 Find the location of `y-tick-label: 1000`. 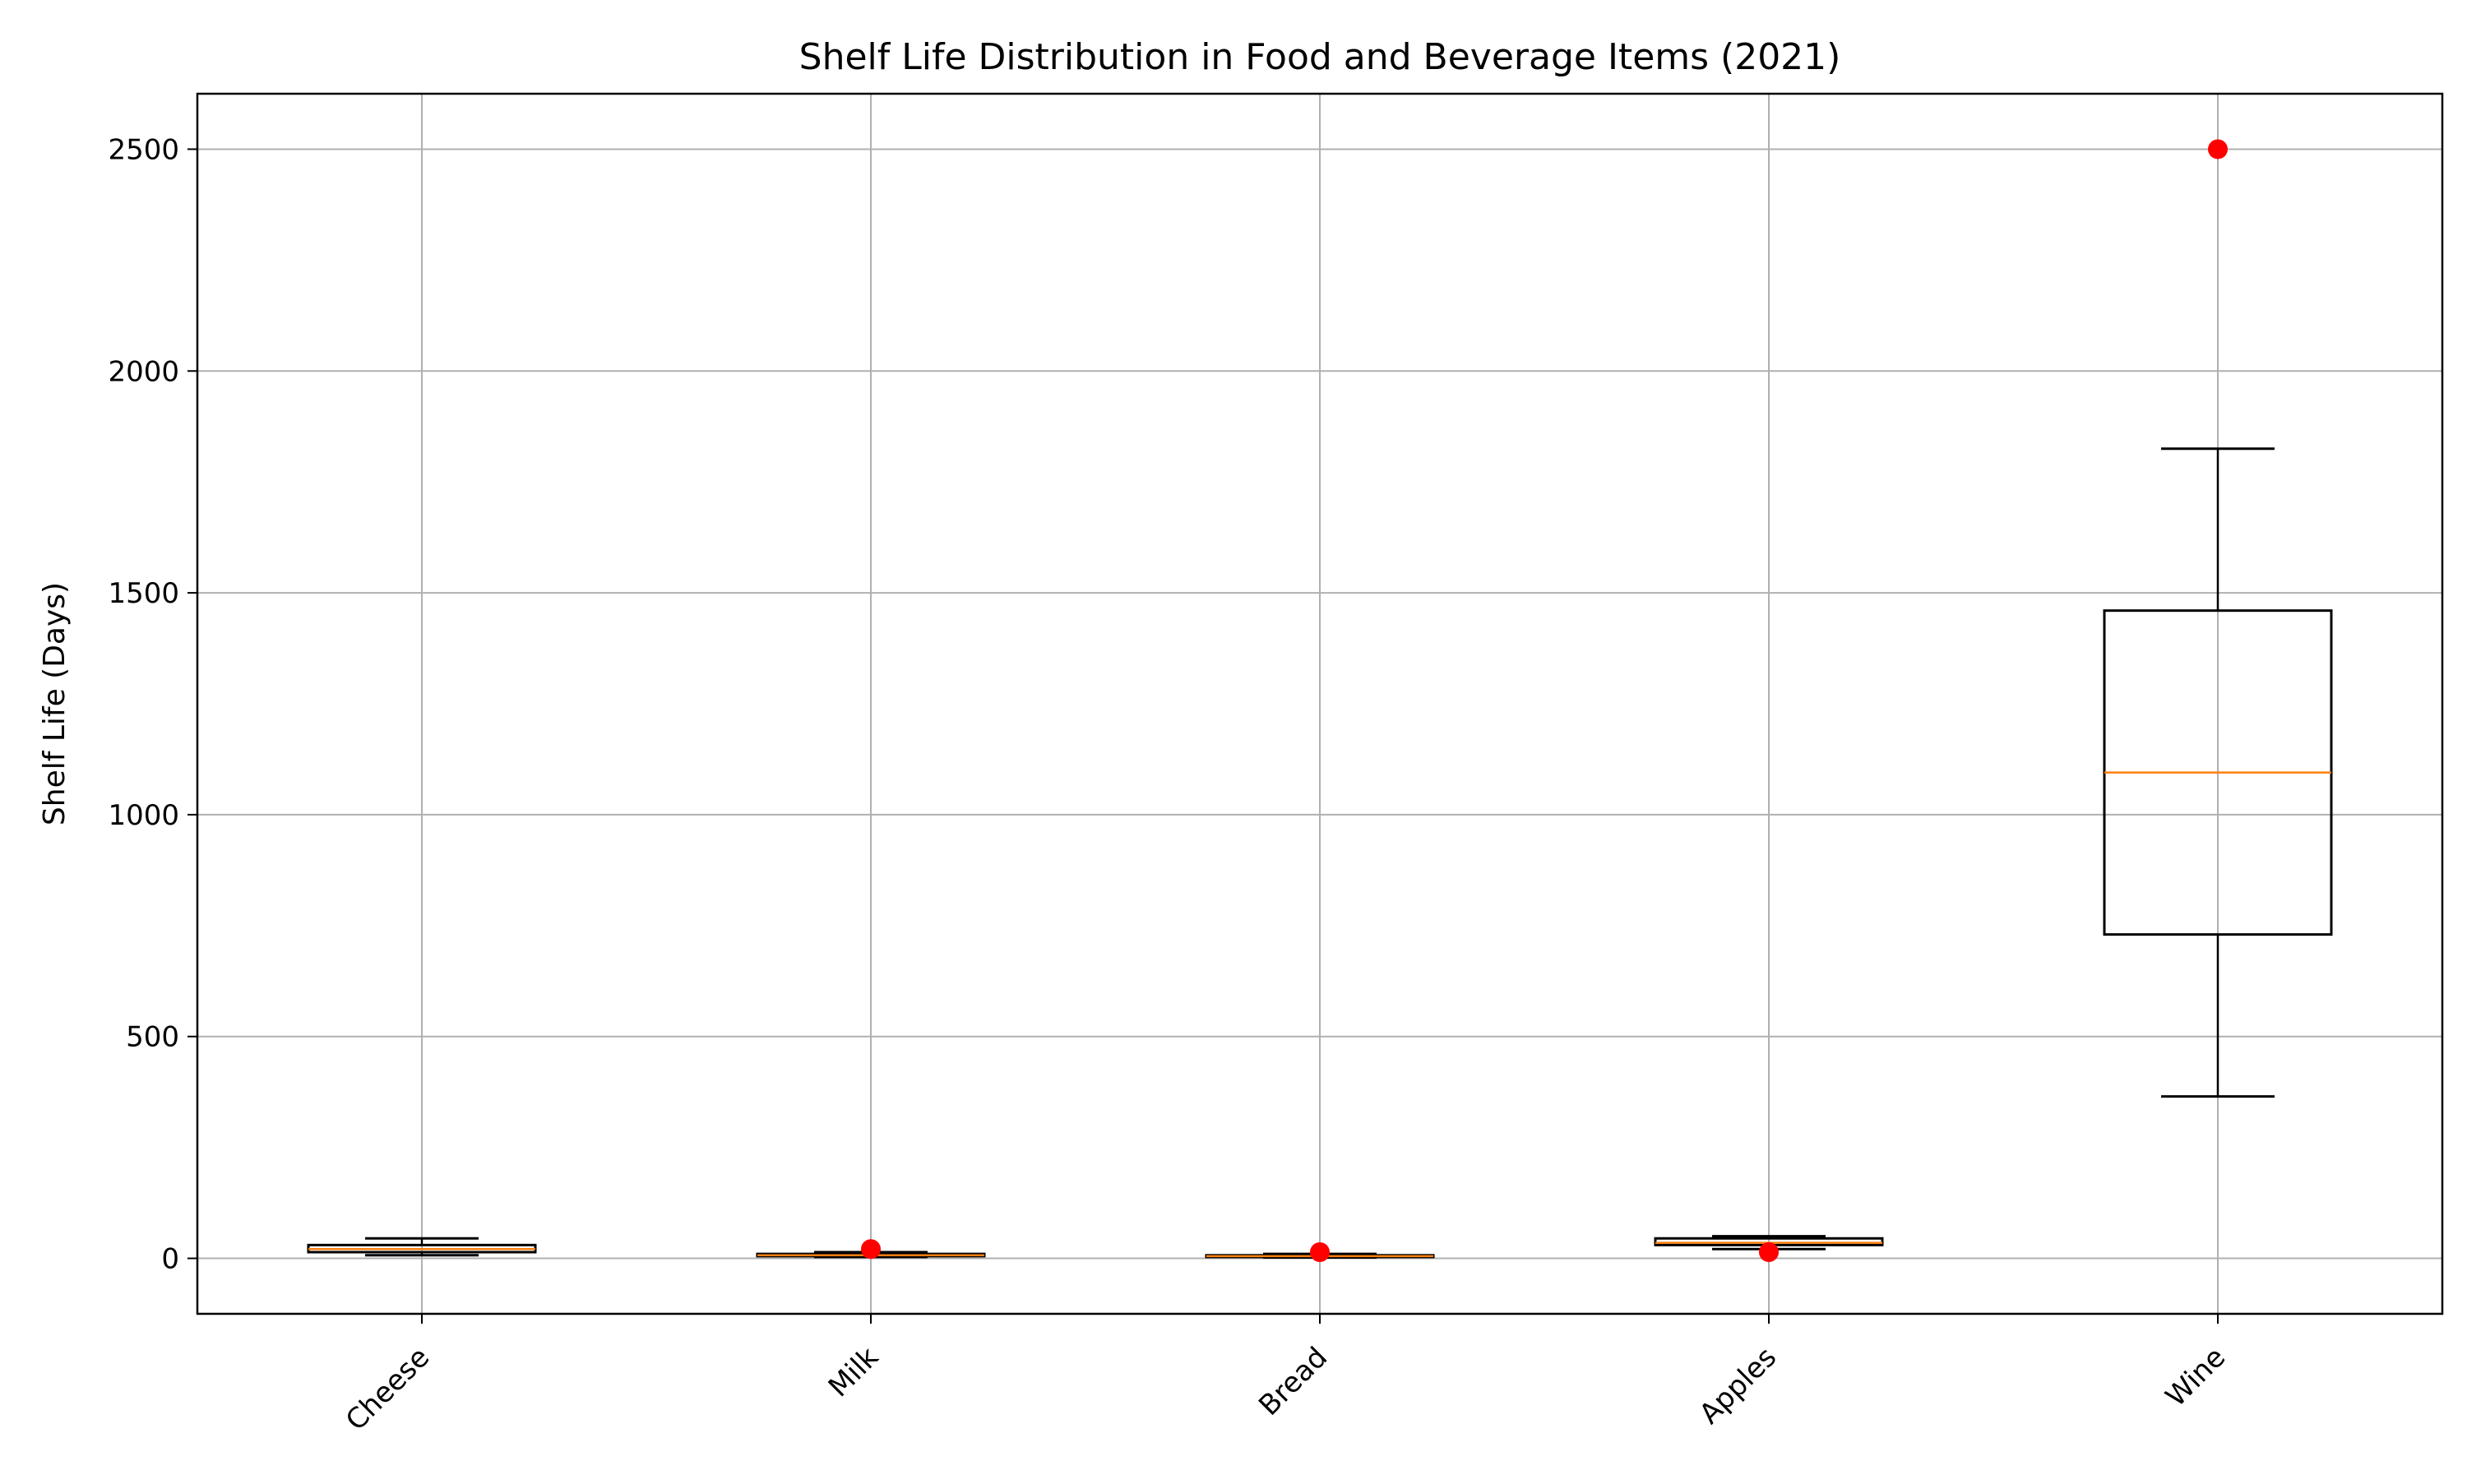

y-tick-label: 1000 is located at coordinates (143, 816).